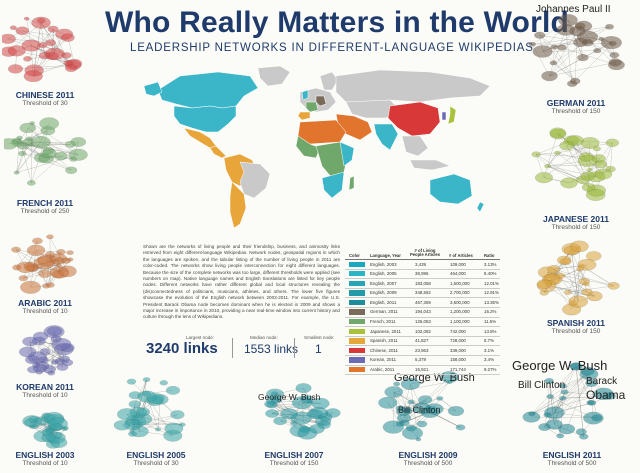  Describe the element at coordinates (490, 274) in the screenshot. I see `row-ratio: 8.40%` at that location.